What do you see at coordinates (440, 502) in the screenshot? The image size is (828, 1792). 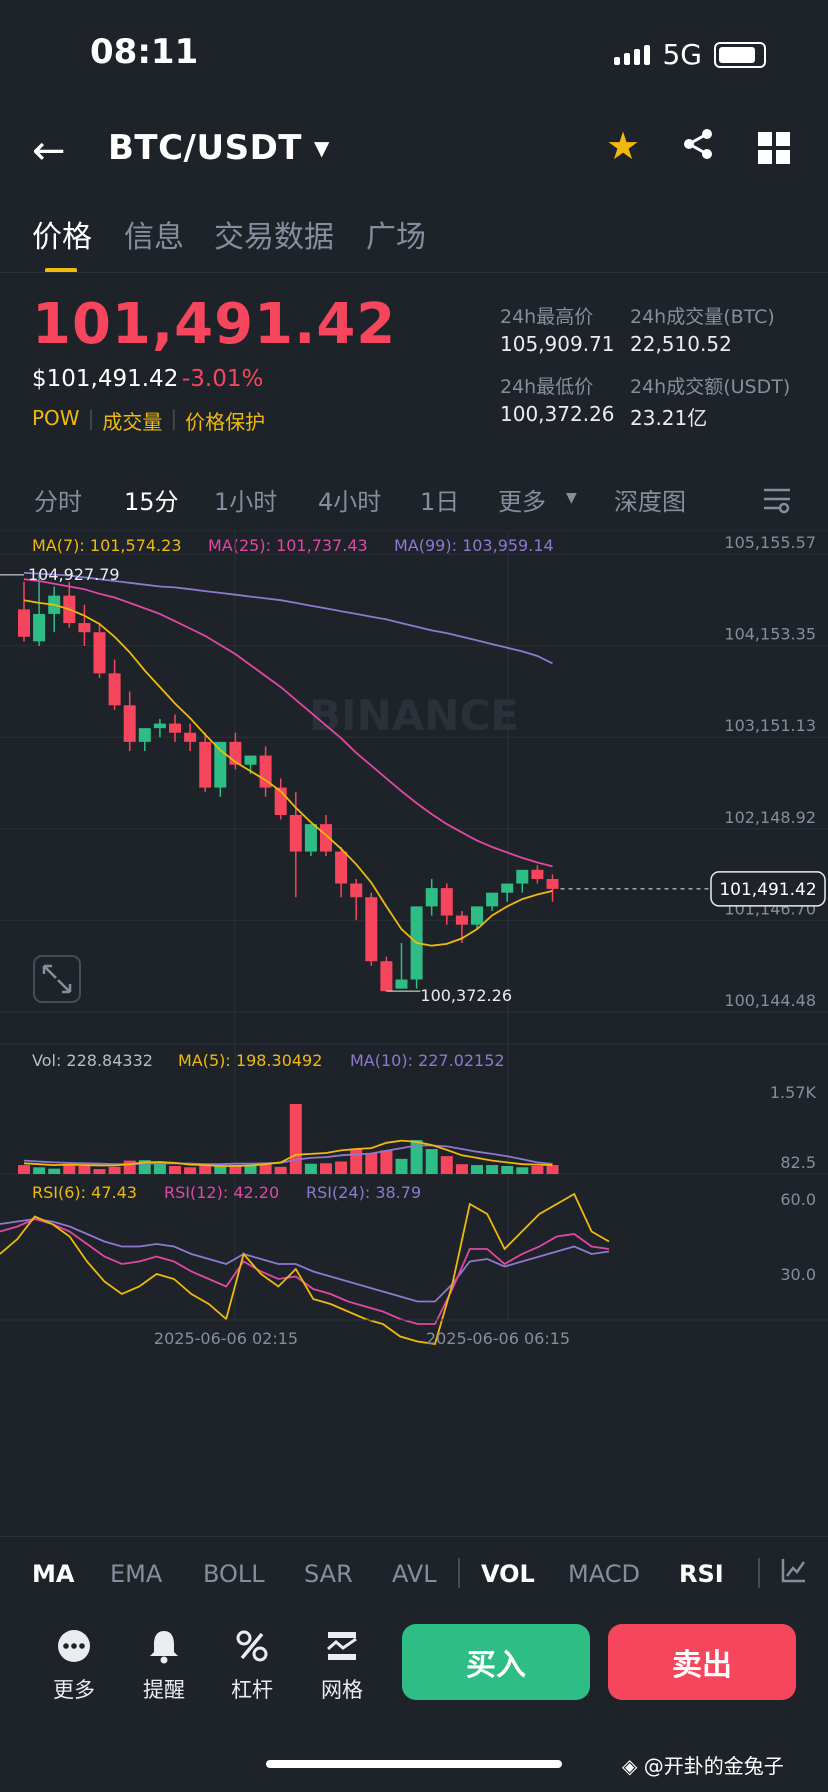 I see `interval-1d: 1日` at bounding box center [440, 502].